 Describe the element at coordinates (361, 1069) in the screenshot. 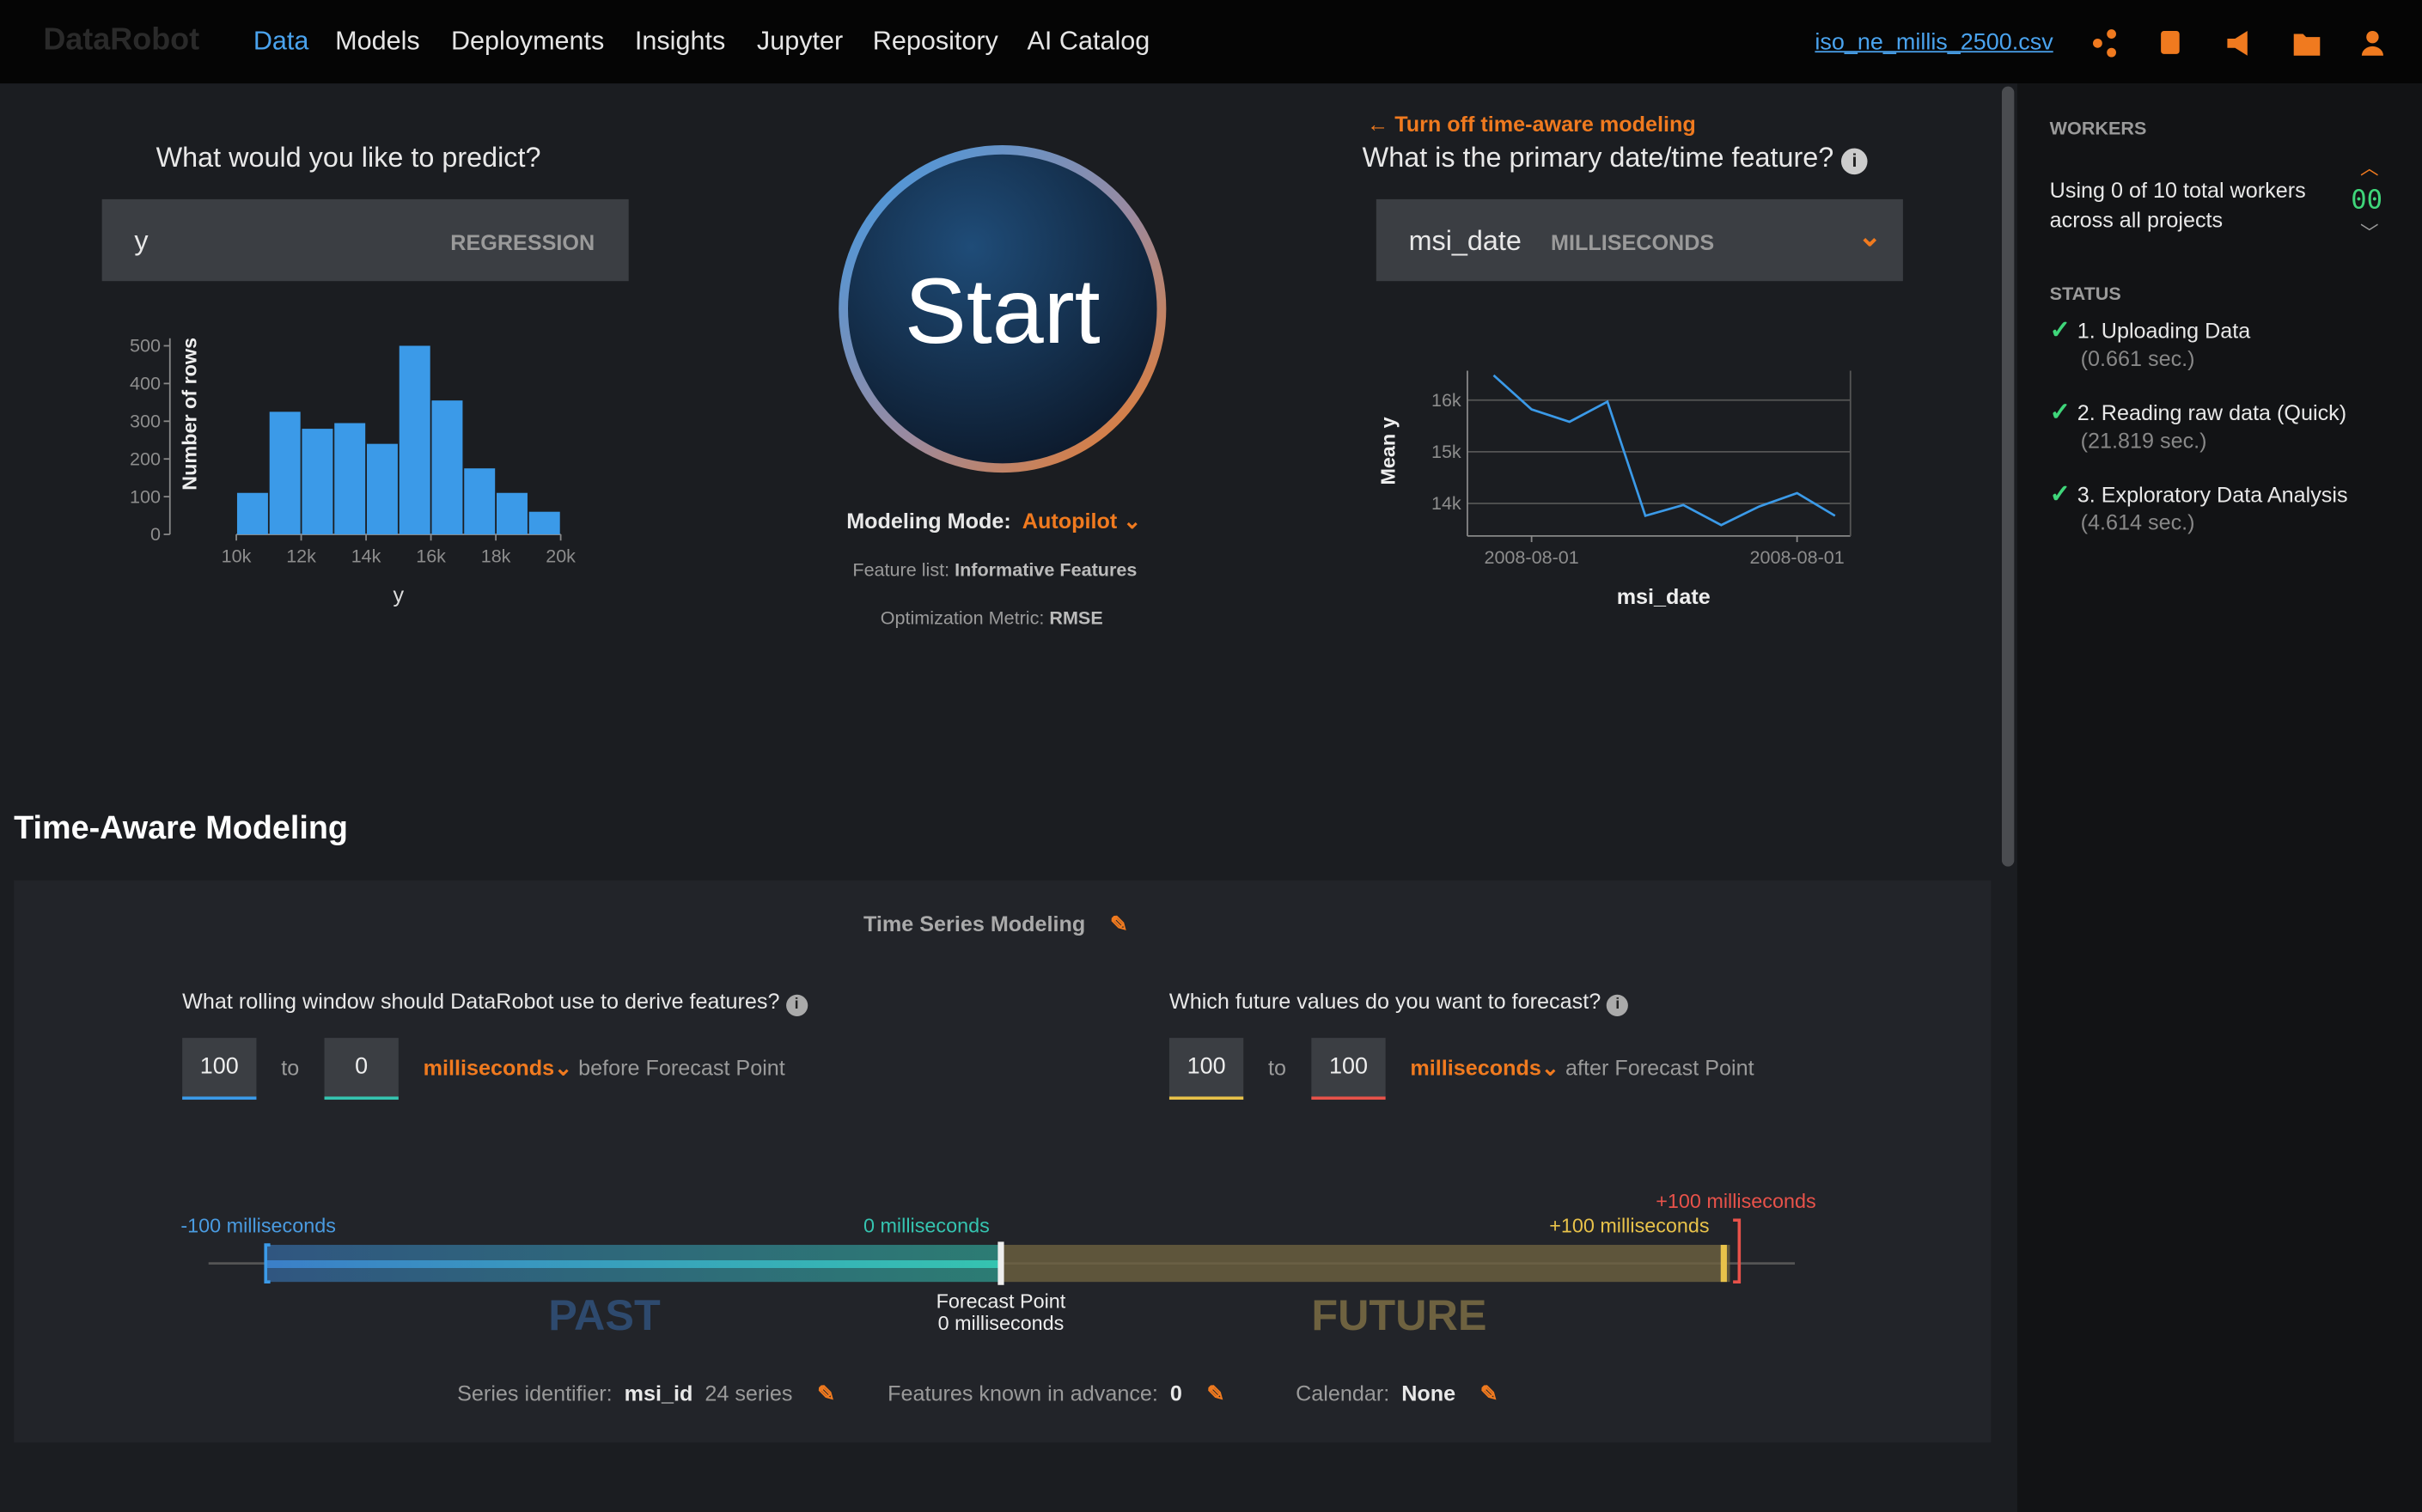

I see `rolling-to: 0` at that location.